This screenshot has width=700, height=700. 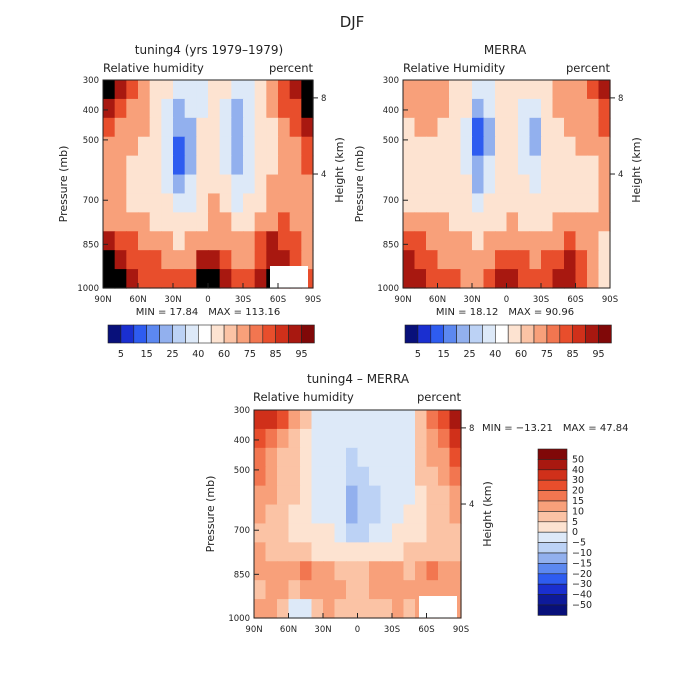 What do you see at coordinates (208, 312) in the screenshot?
I see `min-max-readout: MIN = 17.84 MAX = 113.16` at bounding box center [208, 312].